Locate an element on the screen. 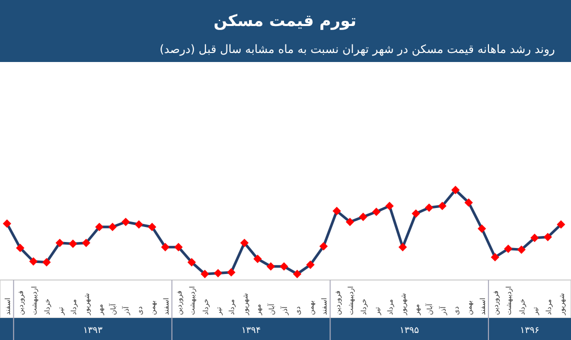 The width and height of the screenshot is (571, 340). annotation: ۱۳۹۴ is located at coordinates (251, 331).